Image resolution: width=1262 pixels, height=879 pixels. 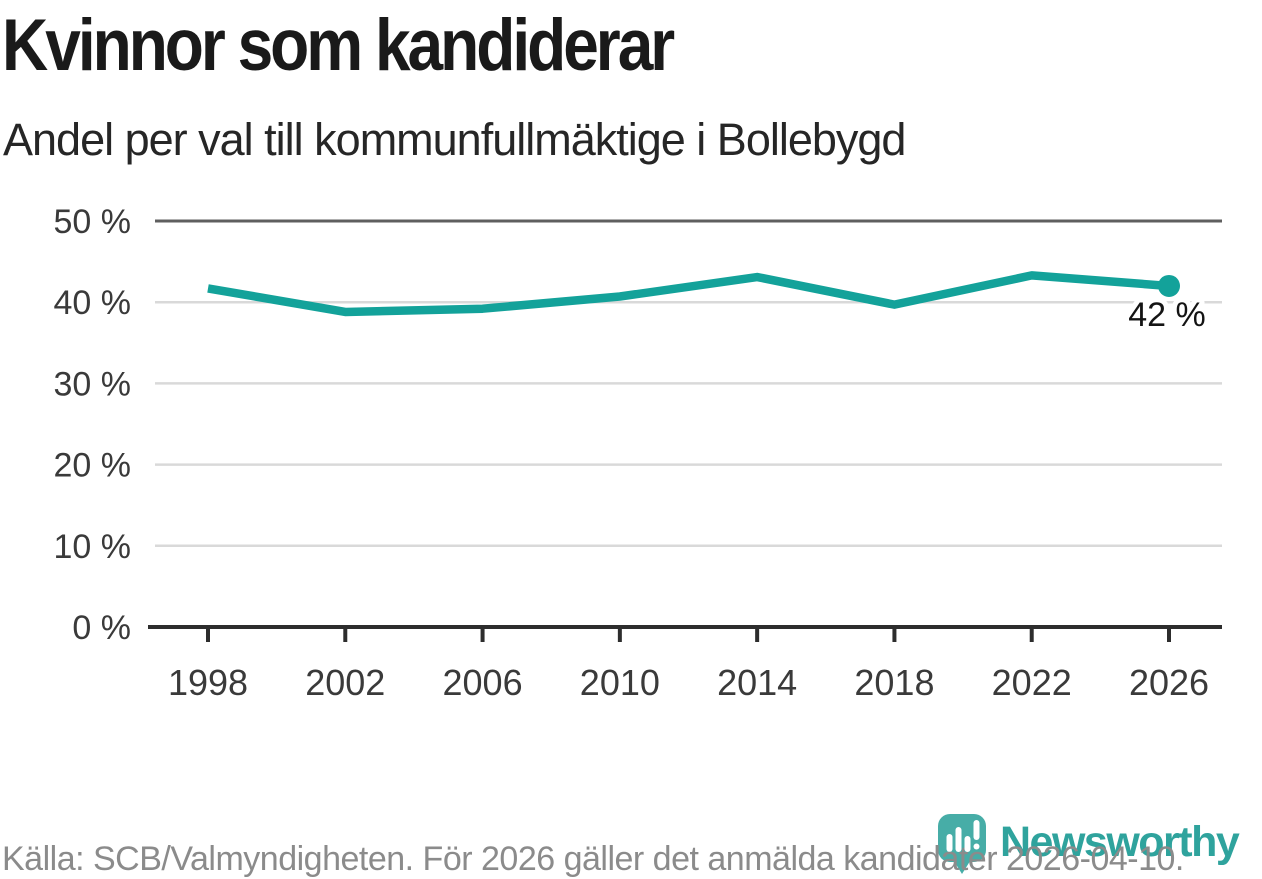 What do you see at coordinates (1167, 315) in the screenshot?
I see `end-value-label: 42 %` at bounding box center [1167, 315].